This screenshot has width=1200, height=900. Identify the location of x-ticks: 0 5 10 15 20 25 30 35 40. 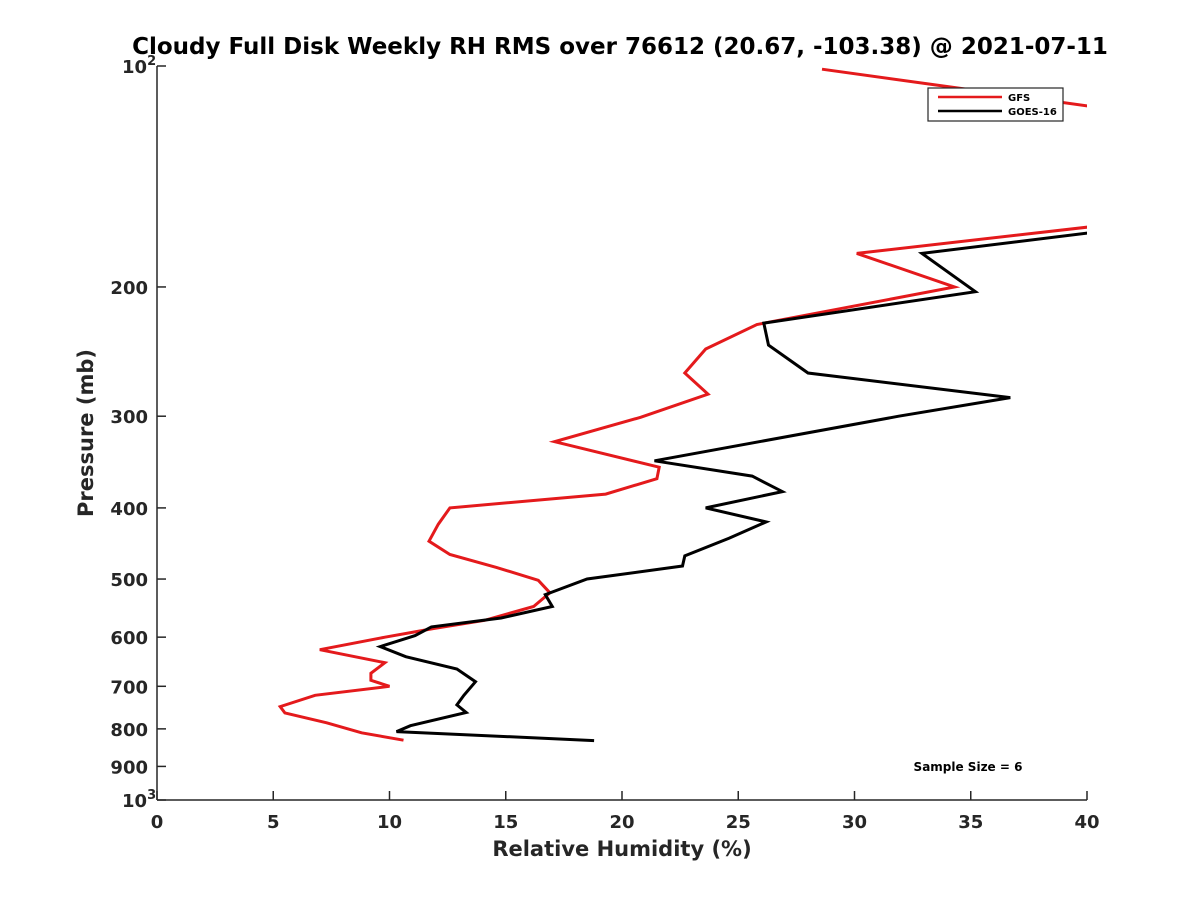
(625, 812).